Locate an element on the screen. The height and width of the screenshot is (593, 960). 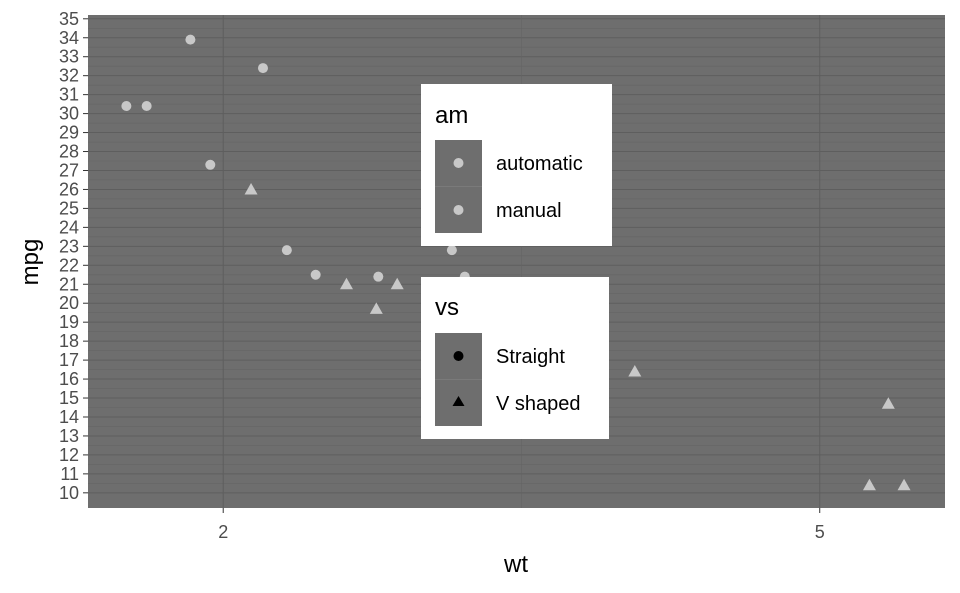
y-tick-label: 13 is located at coordinates (69, 436).